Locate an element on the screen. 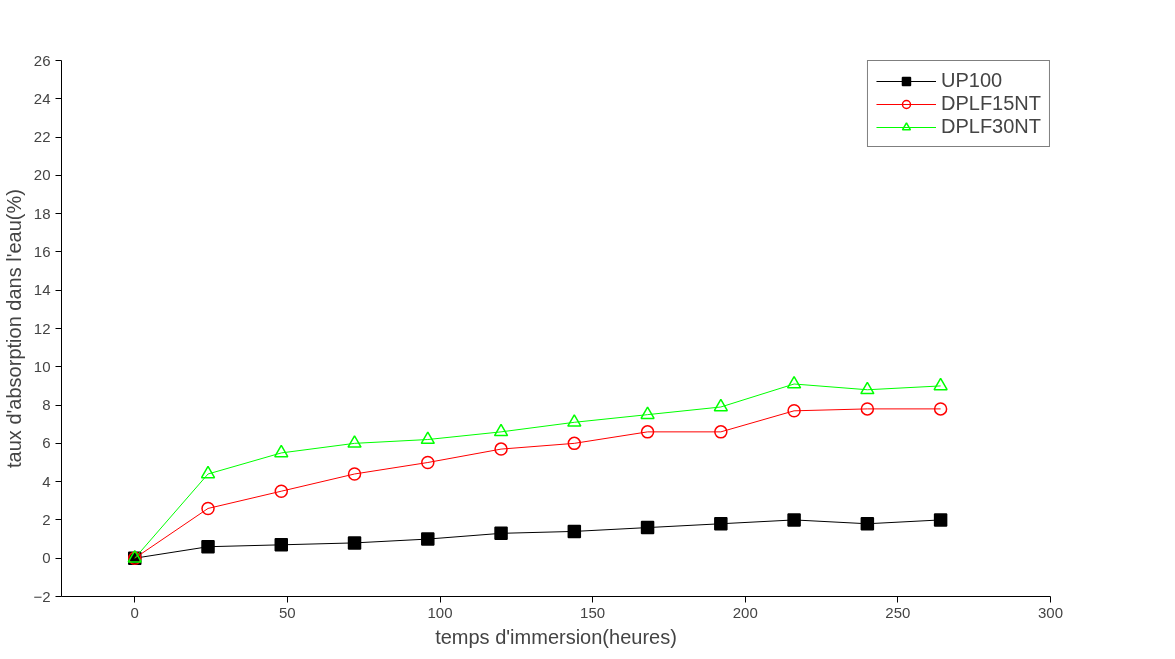 The image size is (1175, 659). y-tick-label: 24 is located at coordinates (42, 98).